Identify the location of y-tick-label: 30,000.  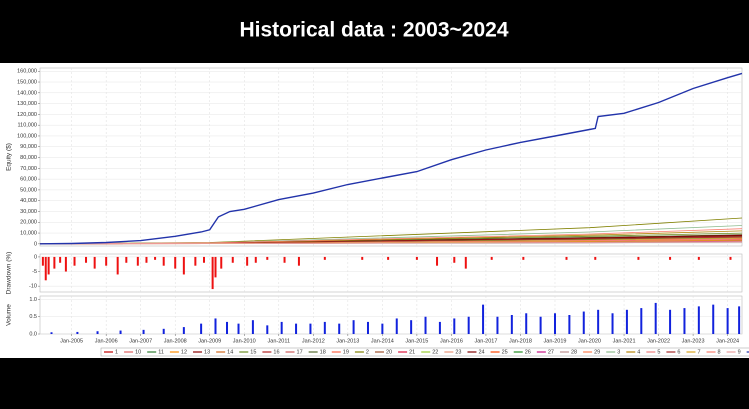
(28, 212).